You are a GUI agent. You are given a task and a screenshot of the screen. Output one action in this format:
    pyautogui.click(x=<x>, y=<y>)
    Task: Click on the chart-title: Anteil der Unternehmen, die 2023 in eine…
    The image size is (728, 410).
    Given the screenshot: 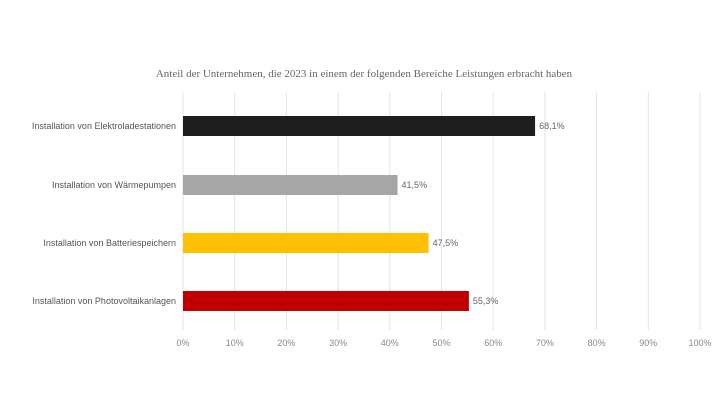 What is the action you would take?
    pyautogui.click(x=364, y=74)
    